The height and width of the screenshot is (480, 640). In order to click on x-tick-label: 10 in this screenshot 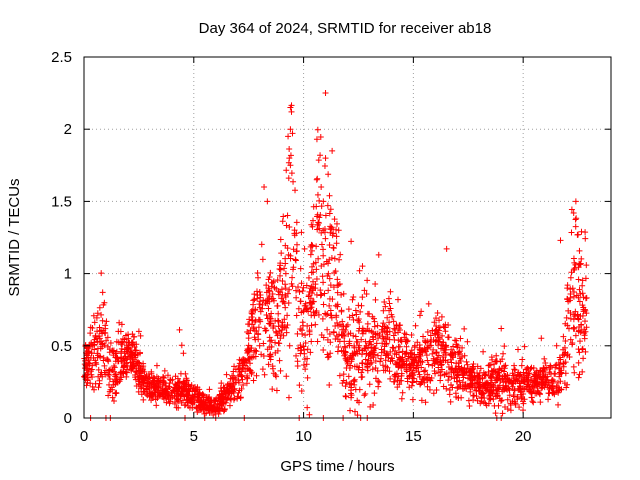, I will do `click(303, 436)`.